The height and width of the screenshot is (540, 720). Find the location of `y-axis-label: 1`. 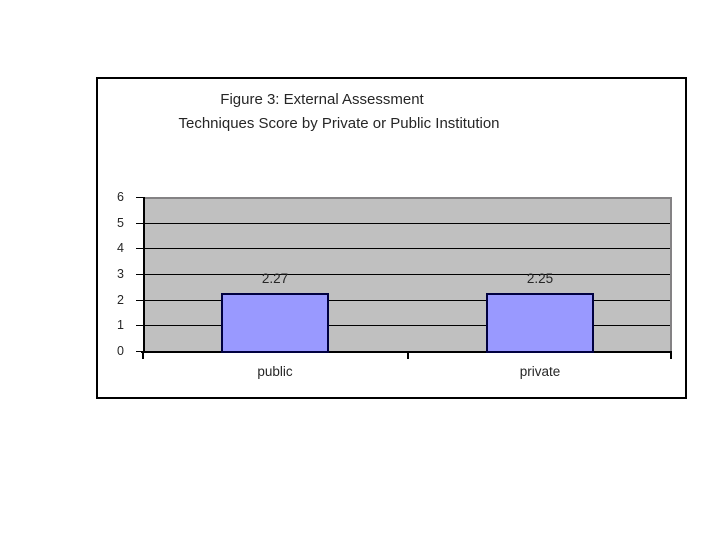

y-axis-label: 1 is located at coordinates (120, 325).